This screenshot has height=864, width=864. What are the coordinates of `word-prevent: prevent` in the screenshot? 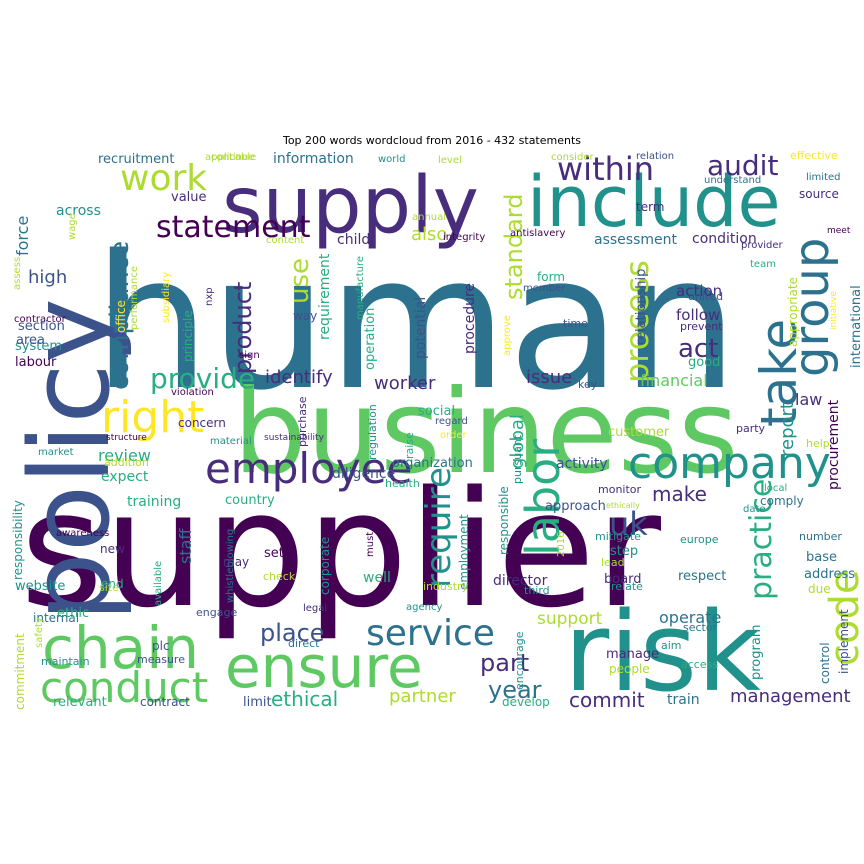 It's located at (701, 326).